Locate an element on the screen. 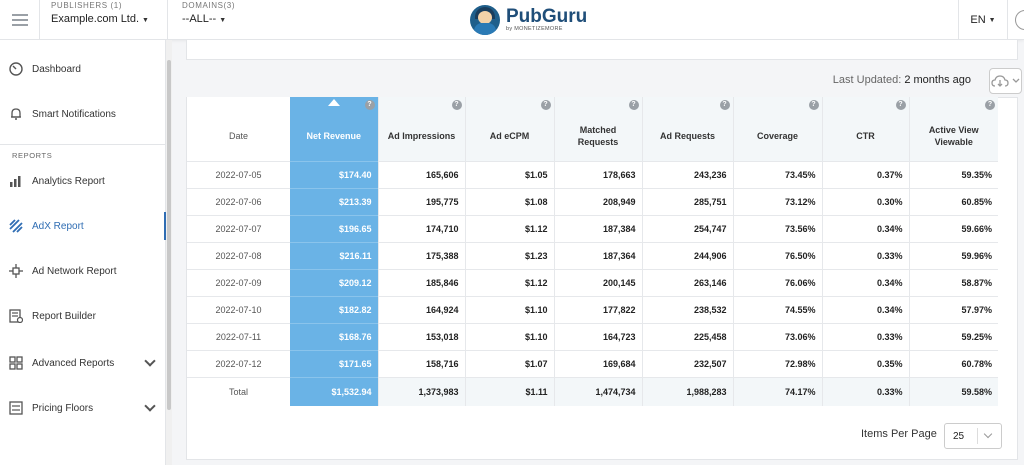 This screenshot has width=1024, height=465. table-cell: 187,364 is located at coordinates (597, 255).